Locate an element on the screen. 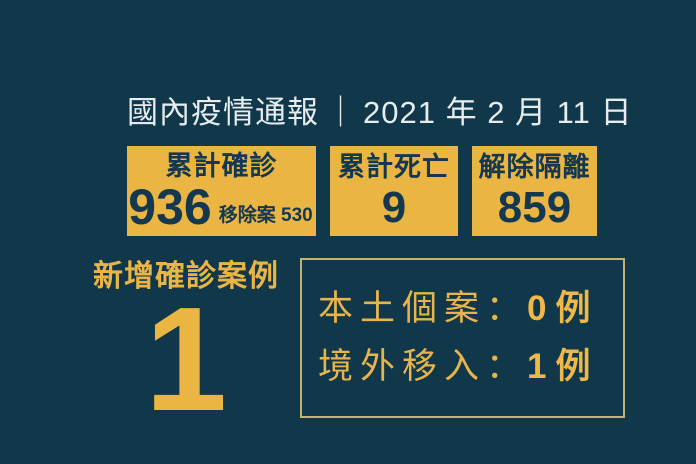  released-isolation-value: 859 is located at coordinates (534, 207).